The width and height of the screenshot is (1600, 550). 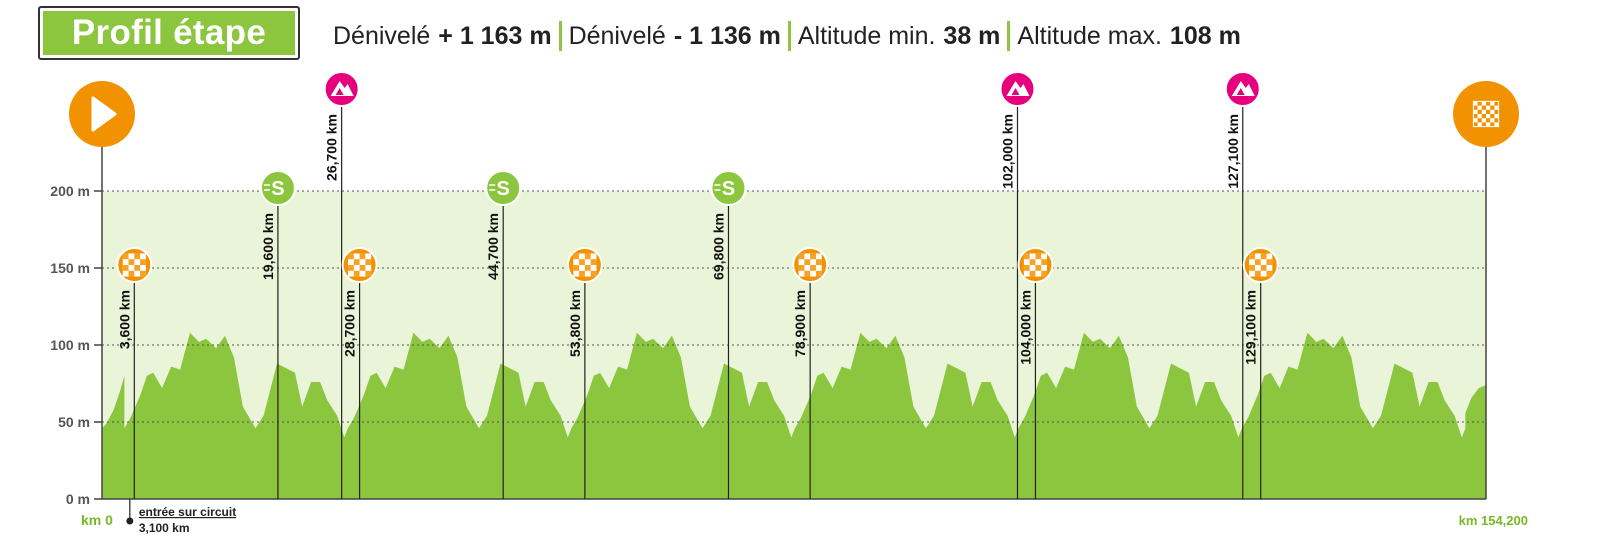 What do you see at coordinates (1251, 327) in the screenshot?
I see `point-distance-label: 129,100 km` at bounding box center [1251, 327].